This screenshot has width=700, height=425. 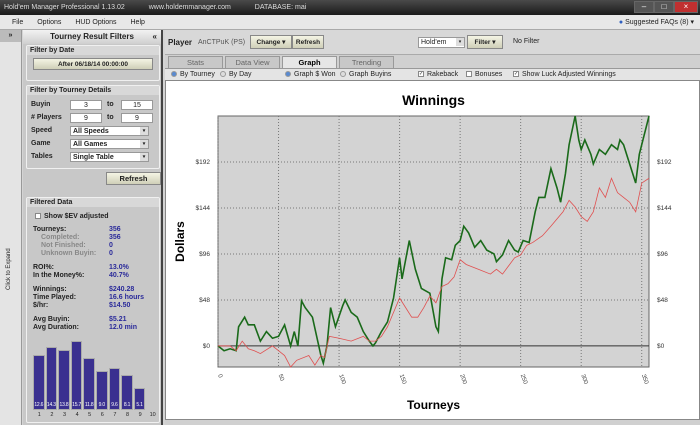 What do you see at coordinates (341, 380) in the screenshot?
I see `x-tick-label: 100` at bounding box center [341, 380].